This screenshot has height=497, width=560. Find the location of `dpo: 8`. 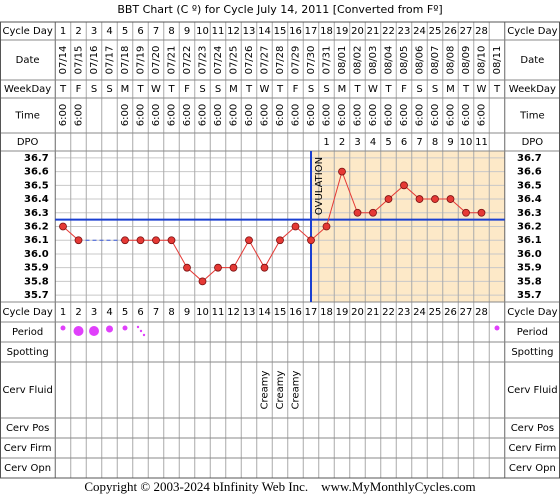

dpo: 8 is located at coordinates (435, 142).